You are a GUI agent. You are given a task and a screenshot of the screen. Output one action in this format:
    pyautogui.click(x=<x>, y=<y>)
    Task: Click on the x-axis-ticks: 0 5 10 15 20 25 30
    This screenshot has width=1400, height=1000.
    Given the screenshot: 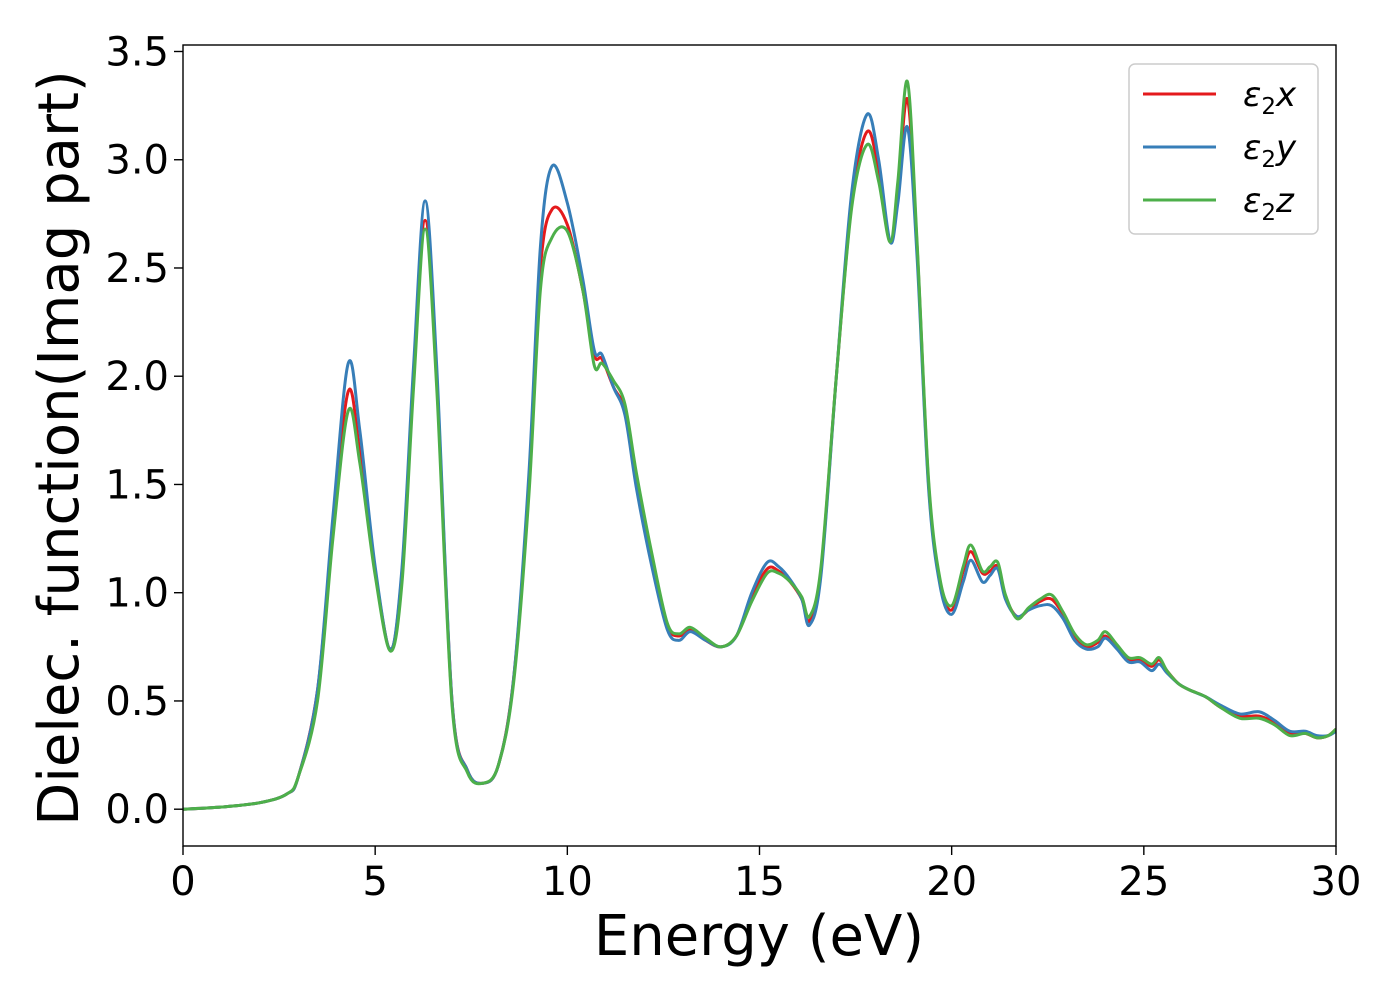 What is the action you would take?
    pyautogui.click(x=765, y=875)
    